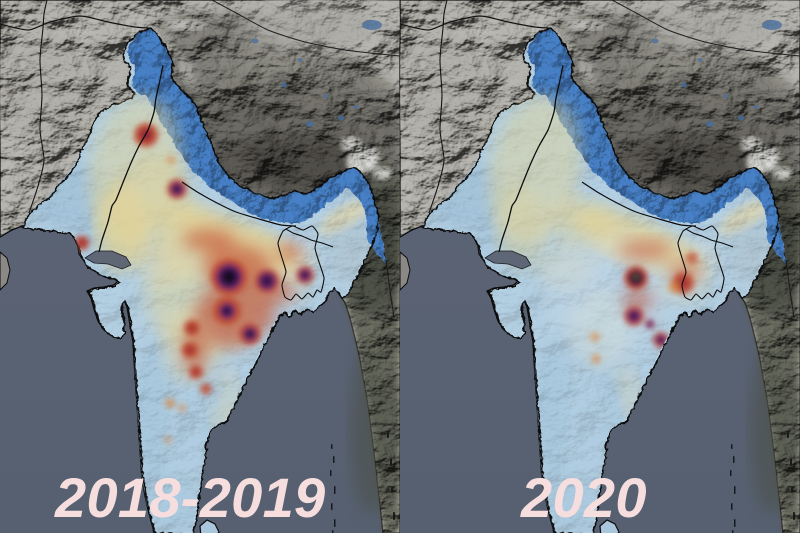 The height and width of the screenshot is (533, 800). I want to click on svg-text: 2018-2019, so click(190, 497).